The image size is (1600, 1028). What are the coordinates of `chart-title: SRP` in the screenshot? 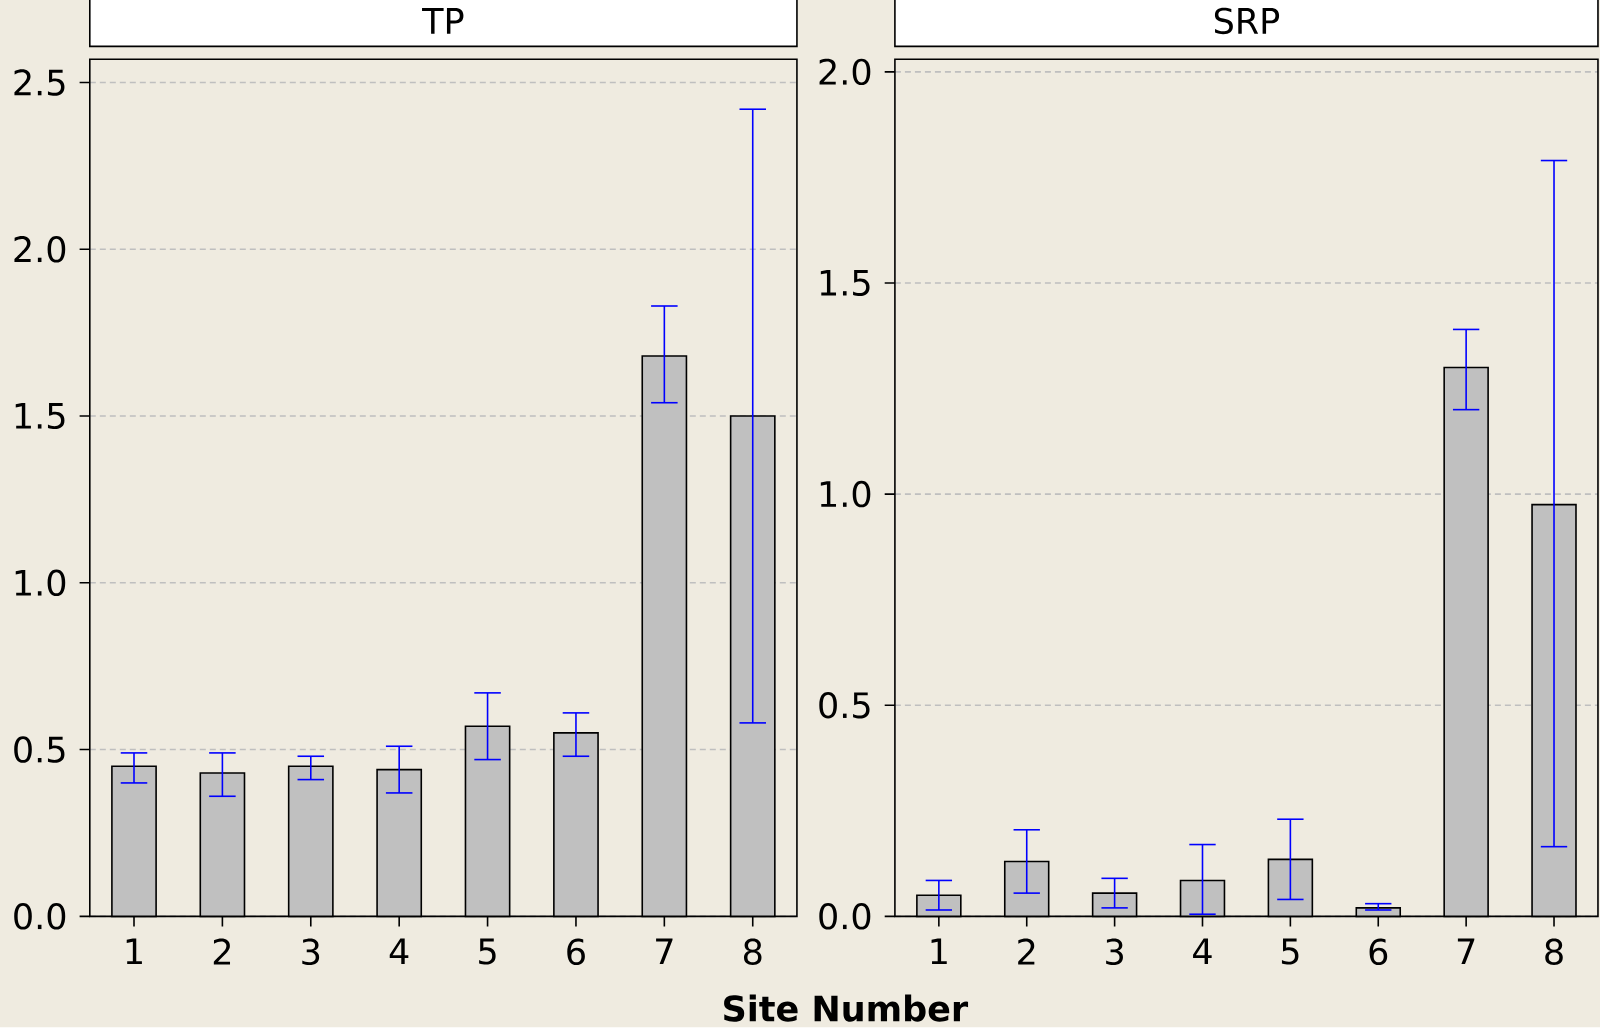 It's located at (1247, 21).